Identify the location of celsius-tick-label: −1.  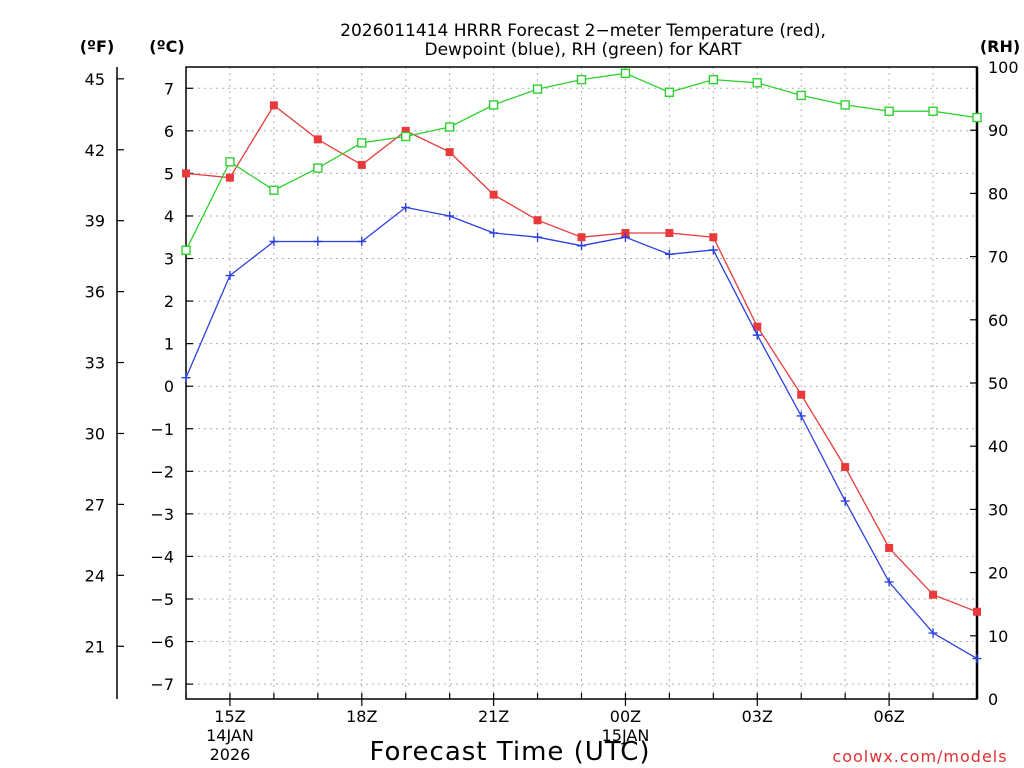
(162, 429).